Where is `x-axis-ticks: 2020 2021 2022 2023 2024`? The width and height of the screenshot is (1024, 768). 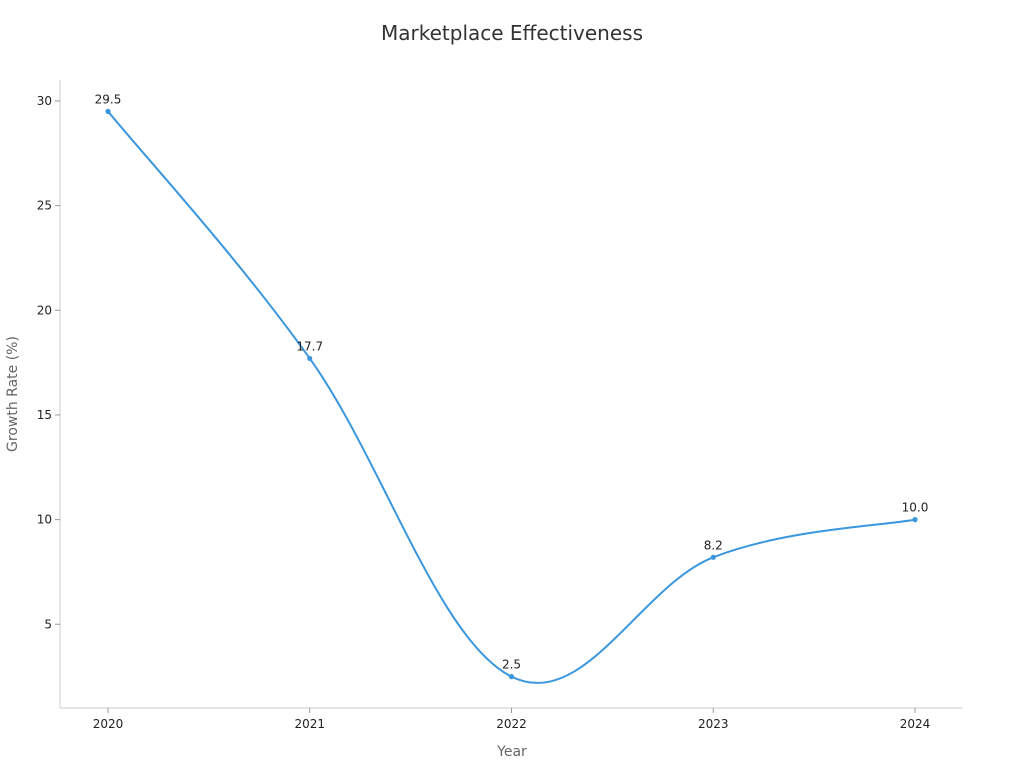
x-axis-ticks: 2020 2021 2022 2023 2024 is located at coordinates (512, 719).